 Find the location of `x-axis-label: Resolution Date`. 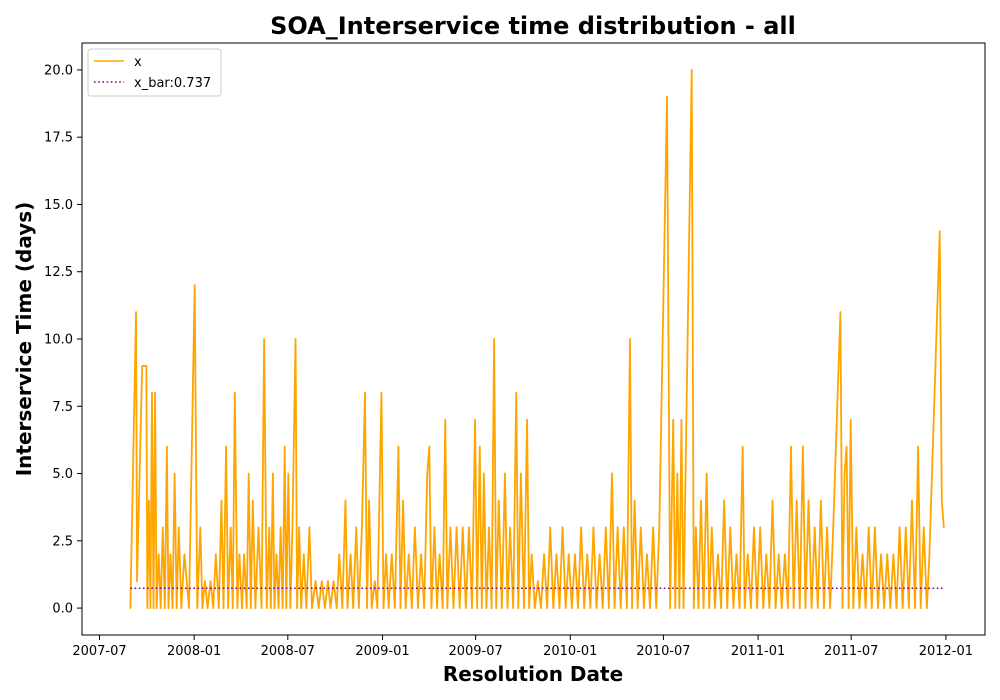

x-axis-label: Resolution Date is located at coordinates (533, 674).